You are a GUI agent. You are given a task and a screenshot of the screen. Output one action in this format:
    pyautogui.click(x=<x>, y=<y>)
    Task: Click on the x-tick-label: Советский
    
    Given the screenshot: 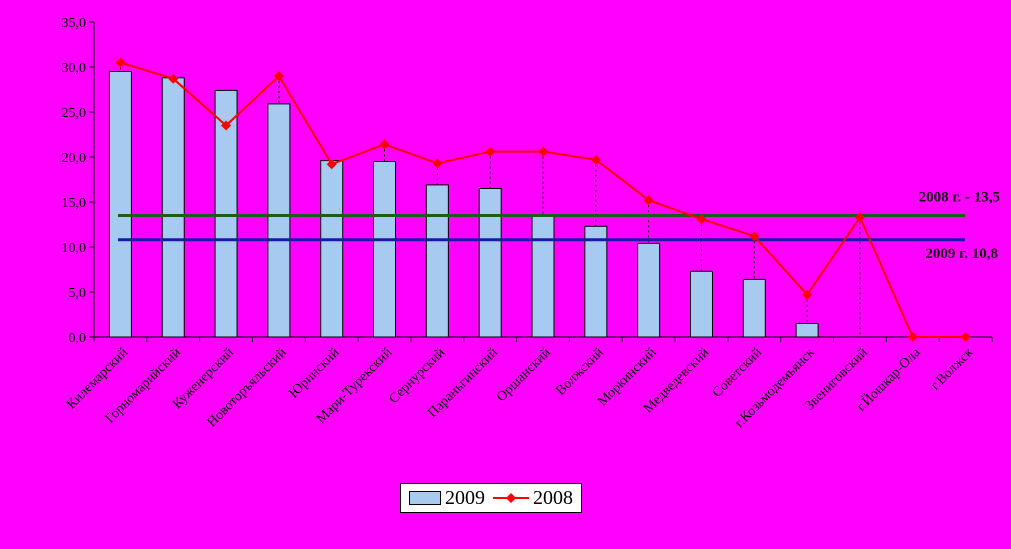 What is the action you would take?
    pyautogui.click(x=738, y=373)
    